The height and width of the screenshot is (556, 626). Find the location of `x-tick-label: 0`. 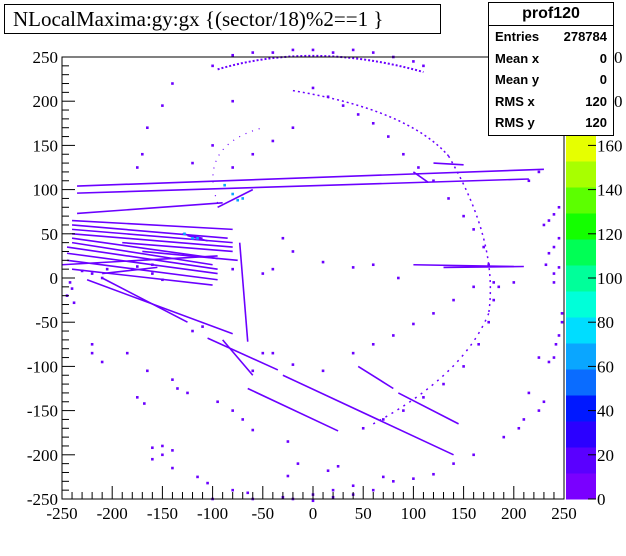

x-tick-label: 0 is located at coordinates (313, 513).